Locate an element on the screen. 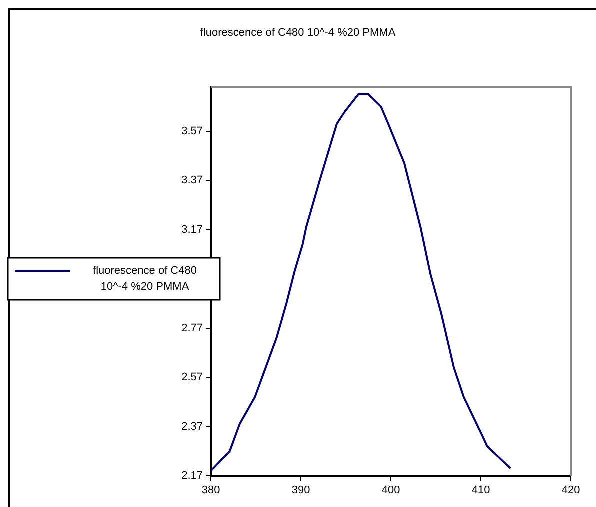 Image resolution: width=596 pixels, height=507 pixels. y-tick-label: 2.17 is located at coordinates (192, 476).